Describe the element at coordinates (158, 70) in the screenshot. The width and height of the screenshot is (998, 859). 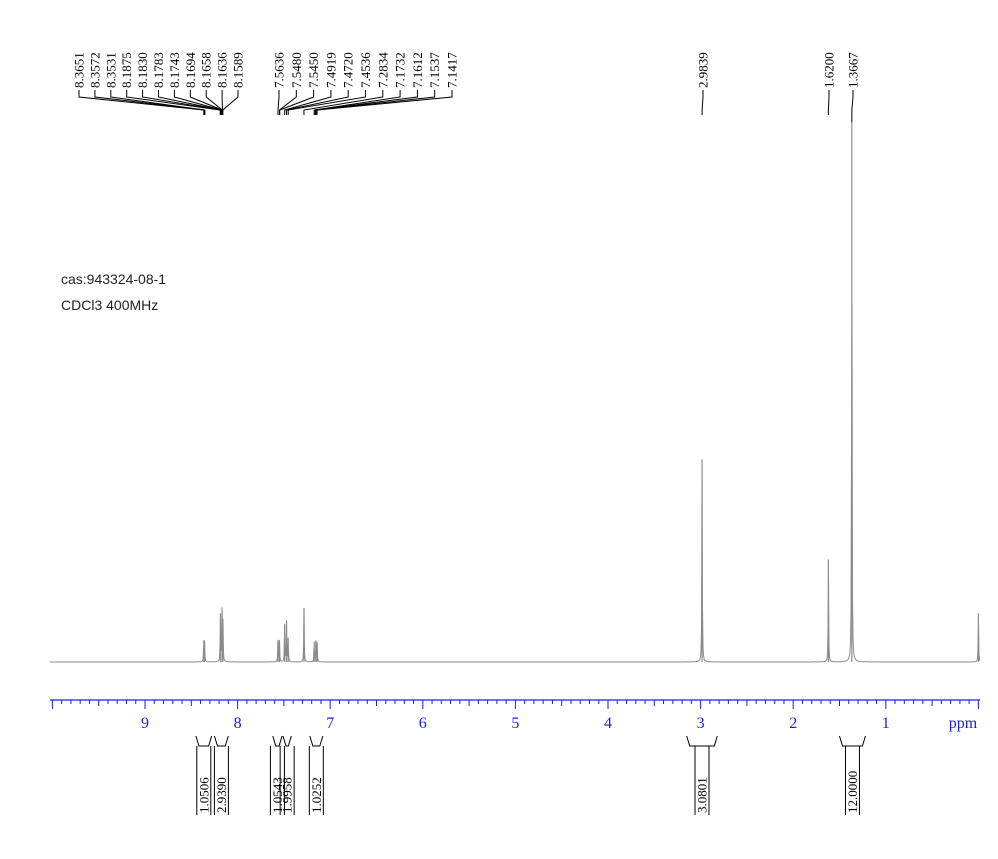
I see `peak-label: 8.1783` at that location.